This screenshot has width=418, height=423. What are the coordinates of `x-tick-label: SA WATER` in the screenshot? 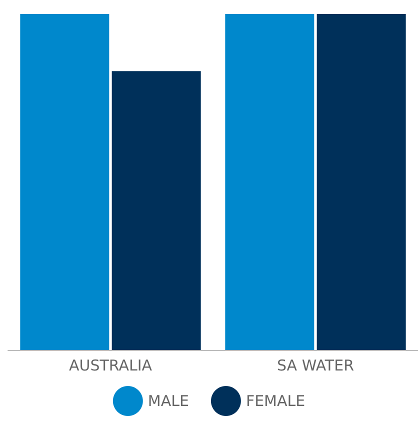 It's located at (315, 365).